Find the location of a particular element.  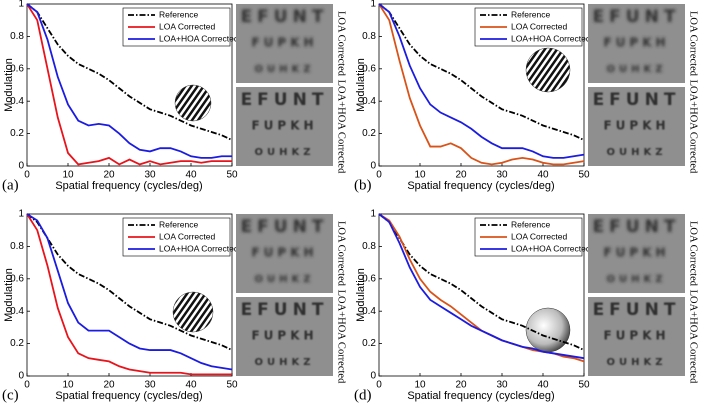

panel-label: (b) is located at coordinates (363, 185).